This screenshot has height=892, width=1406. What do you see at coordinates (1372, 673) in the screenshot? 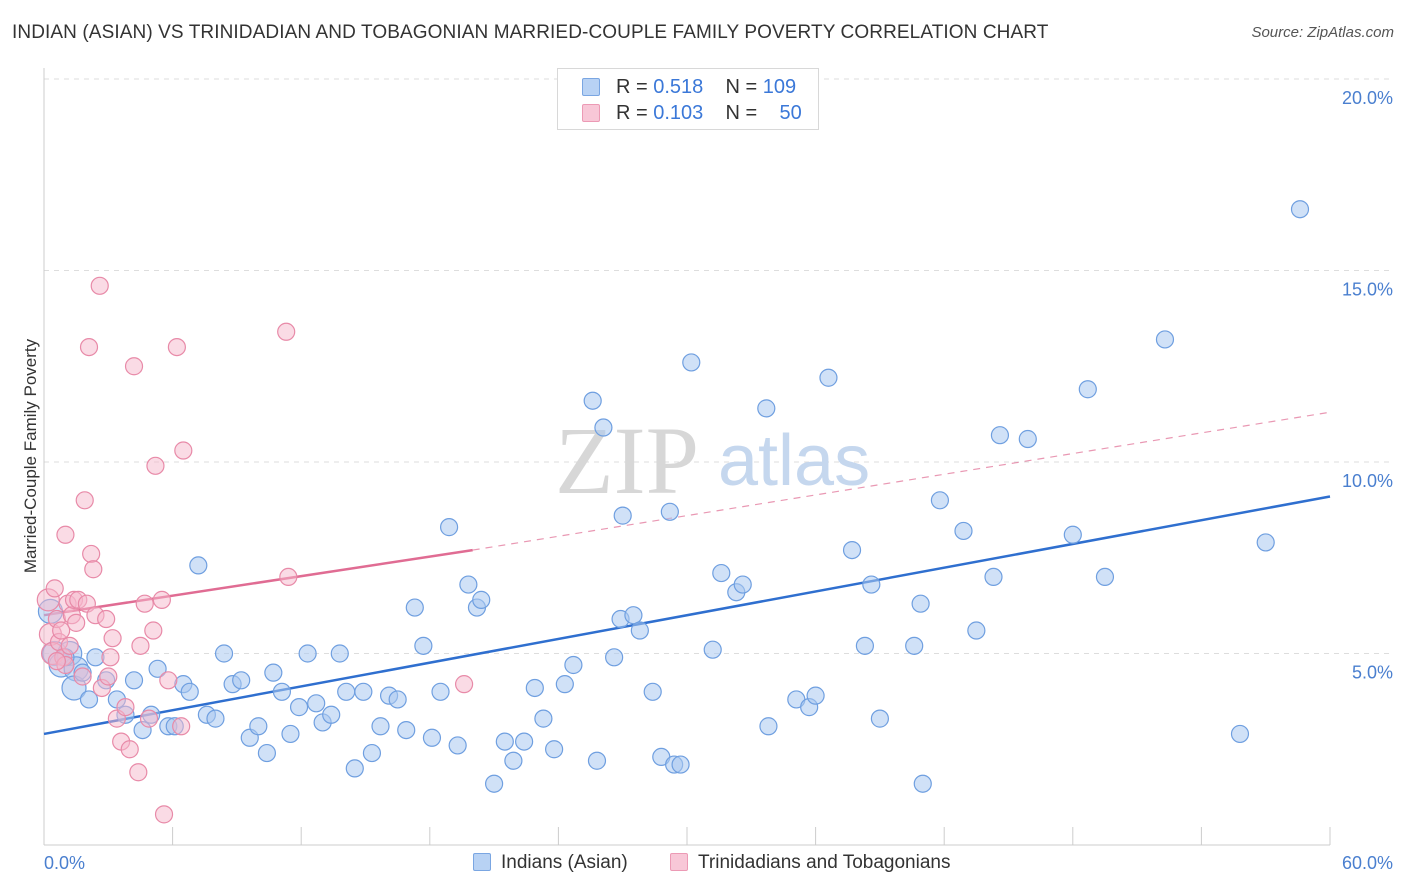
I see `y-tick-label: 5.0%` at bounding box center [1372, 673].